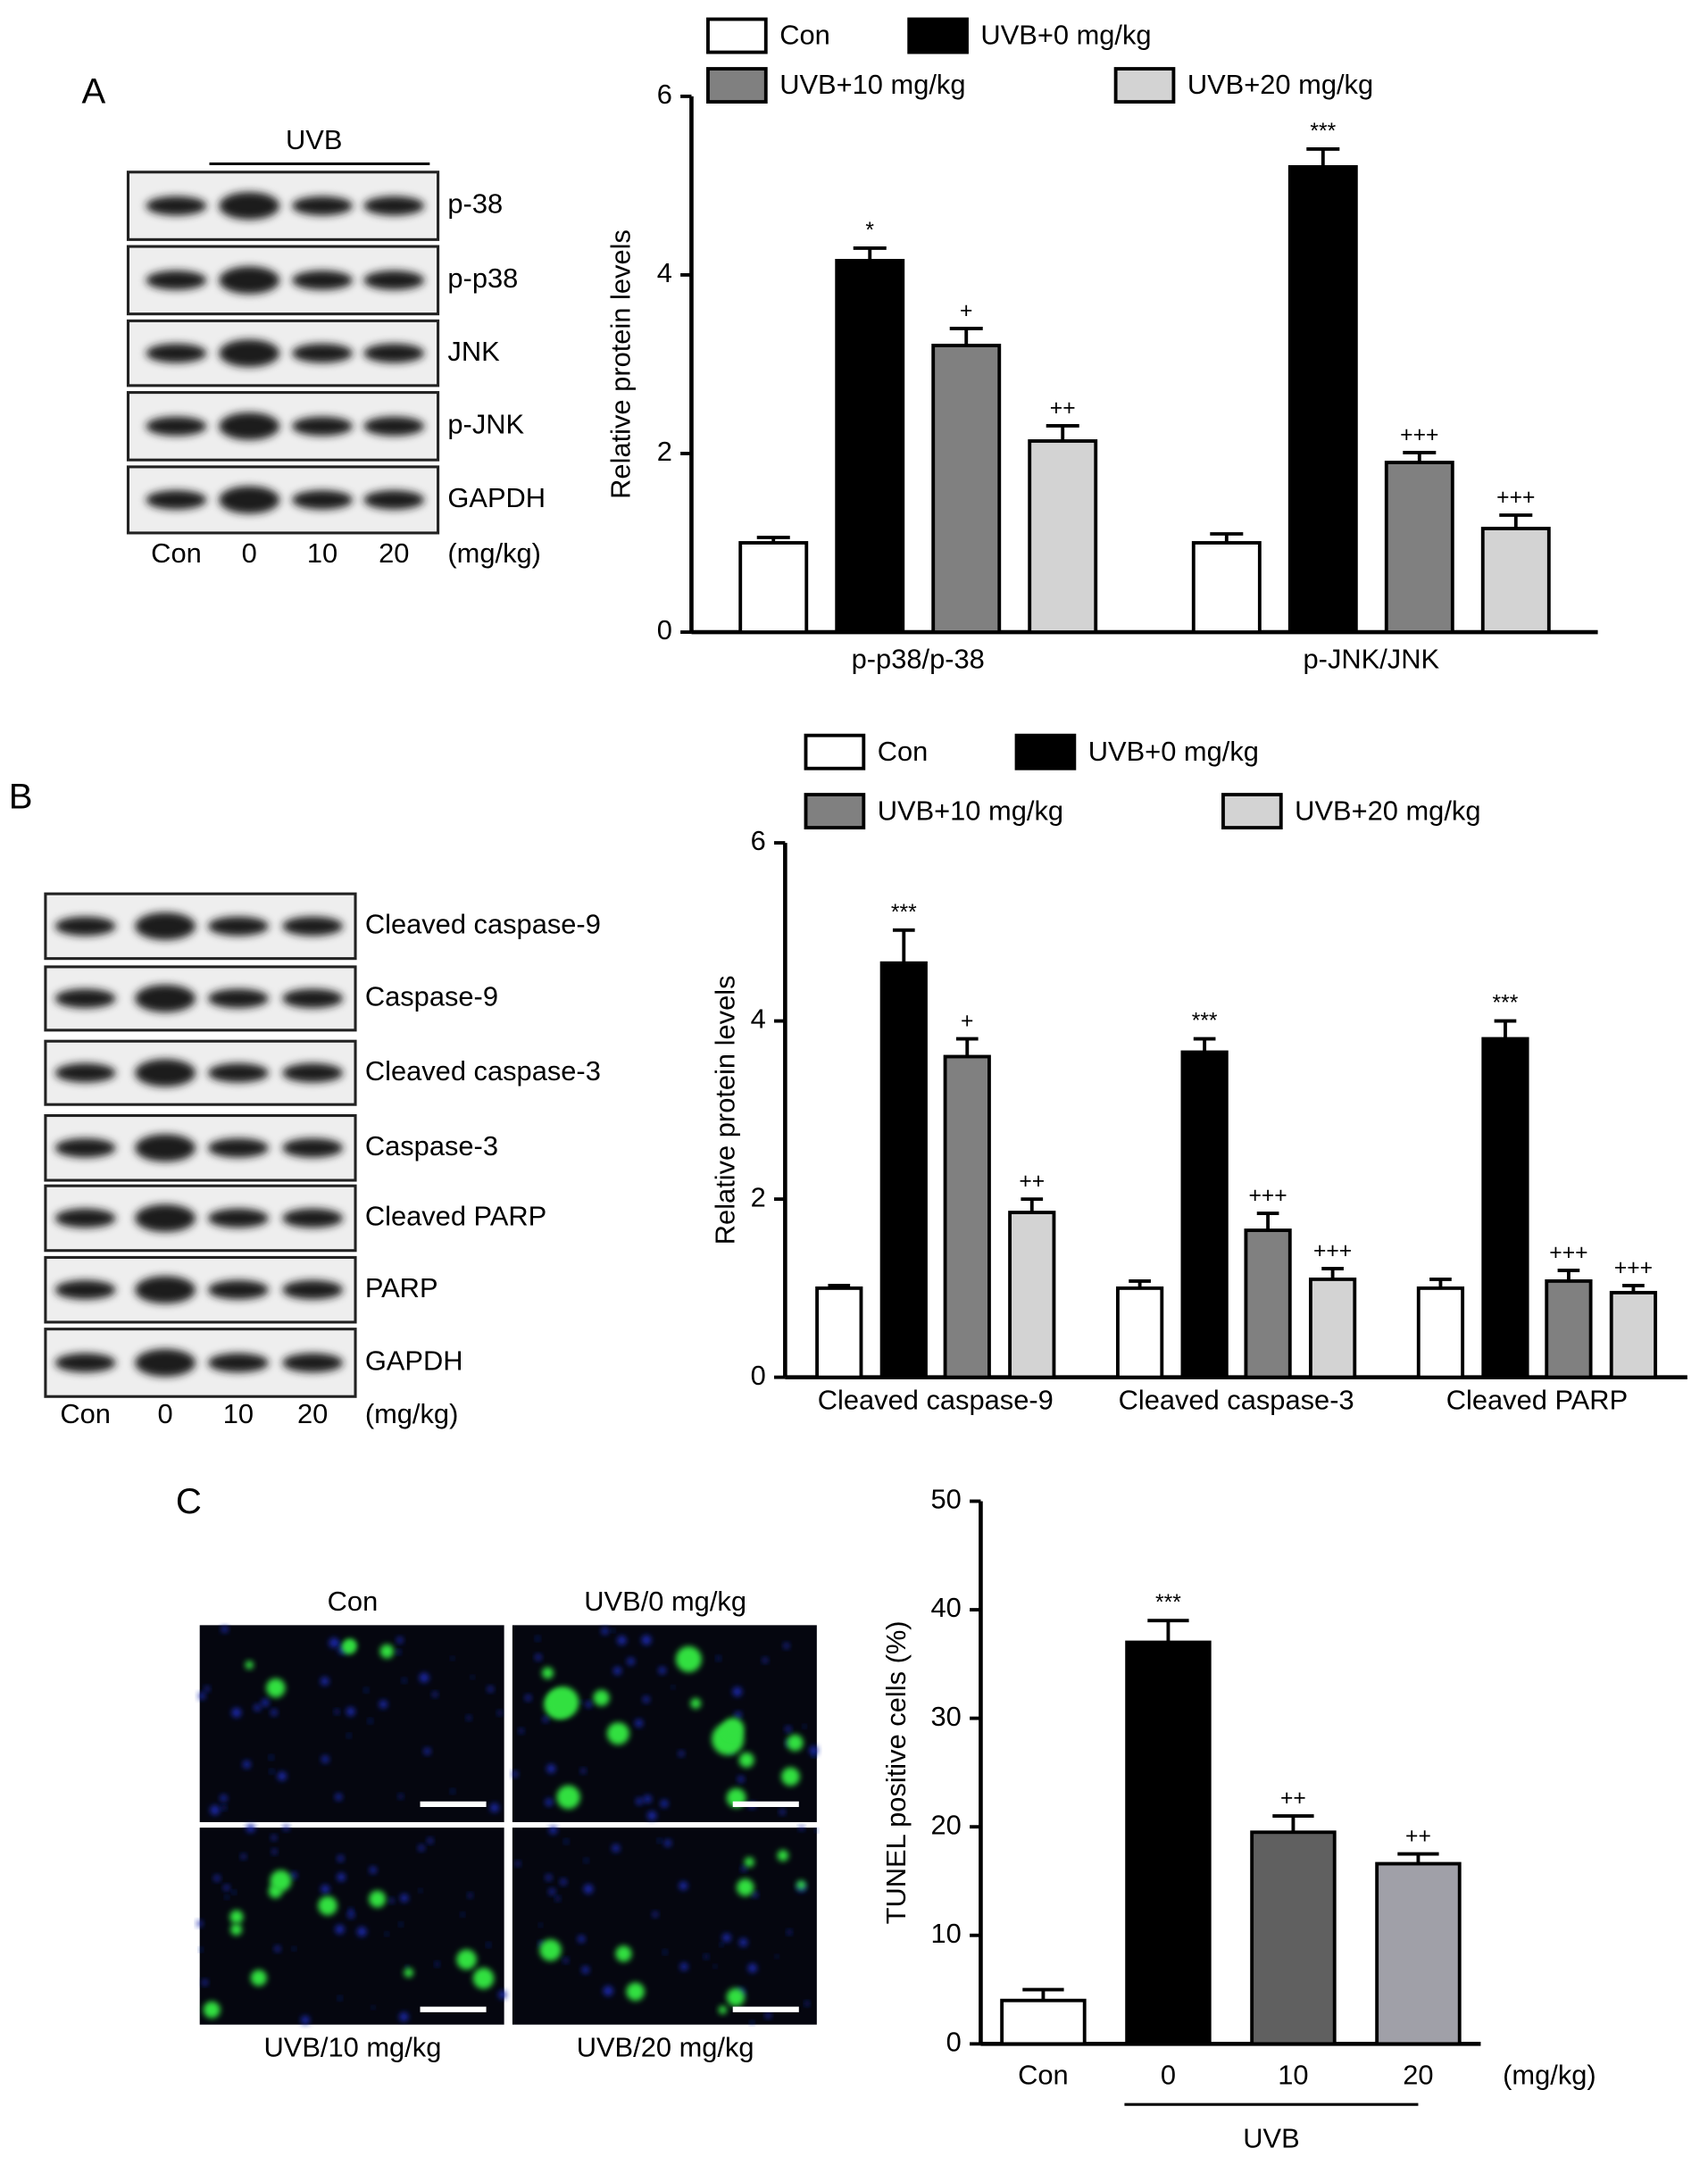 The width and height of the screenshot is (1708, 2165). I want to click on x-tick-label: 20, so click(1418, 2075).